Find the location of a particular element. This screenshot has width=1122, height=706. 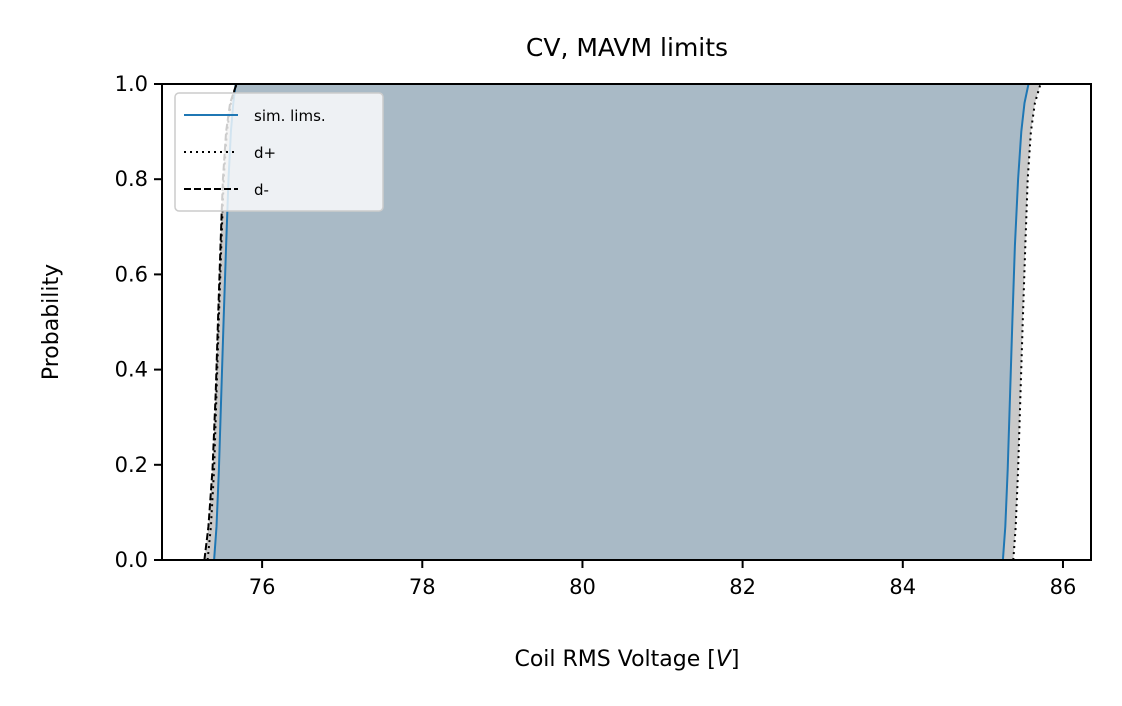

y-tick-label: 0.4 is located at coordinates (131, 370).